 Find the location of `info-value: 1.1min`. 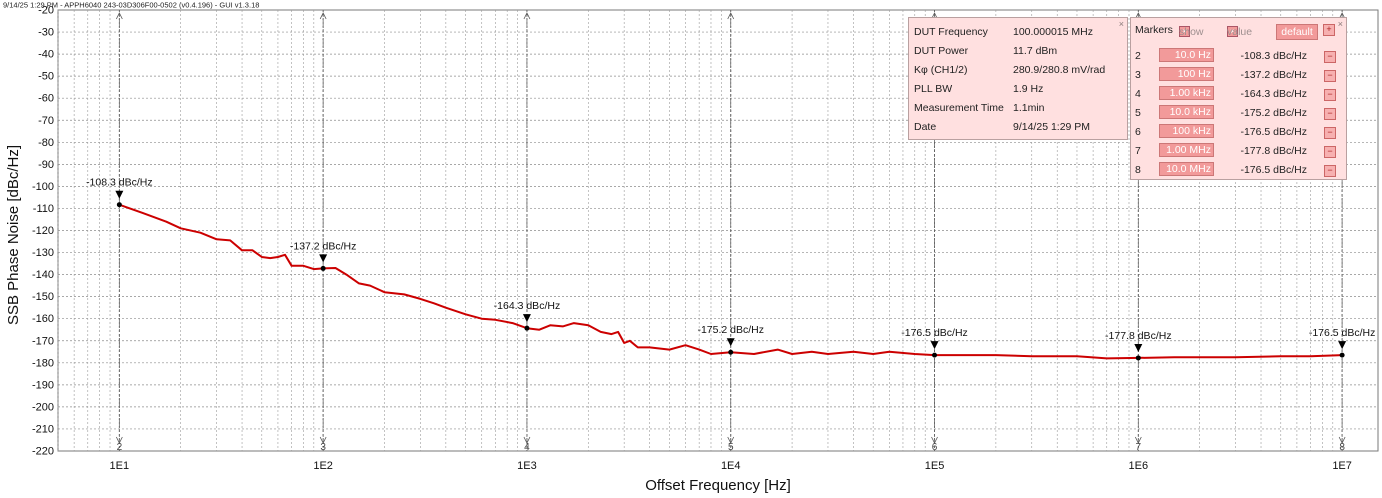

info-value: 1.1min is located at coordinates (1029, 108).